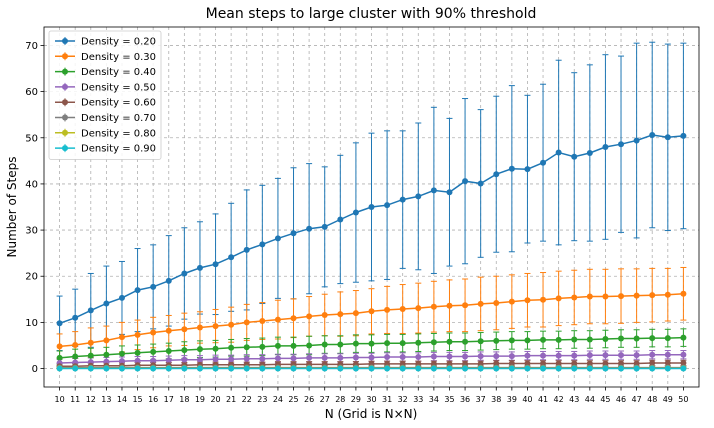  What do you see at coordinates (512, 399) in the screenshot?
I see `x-tick-label: 39` at bounding box center [512, 399].